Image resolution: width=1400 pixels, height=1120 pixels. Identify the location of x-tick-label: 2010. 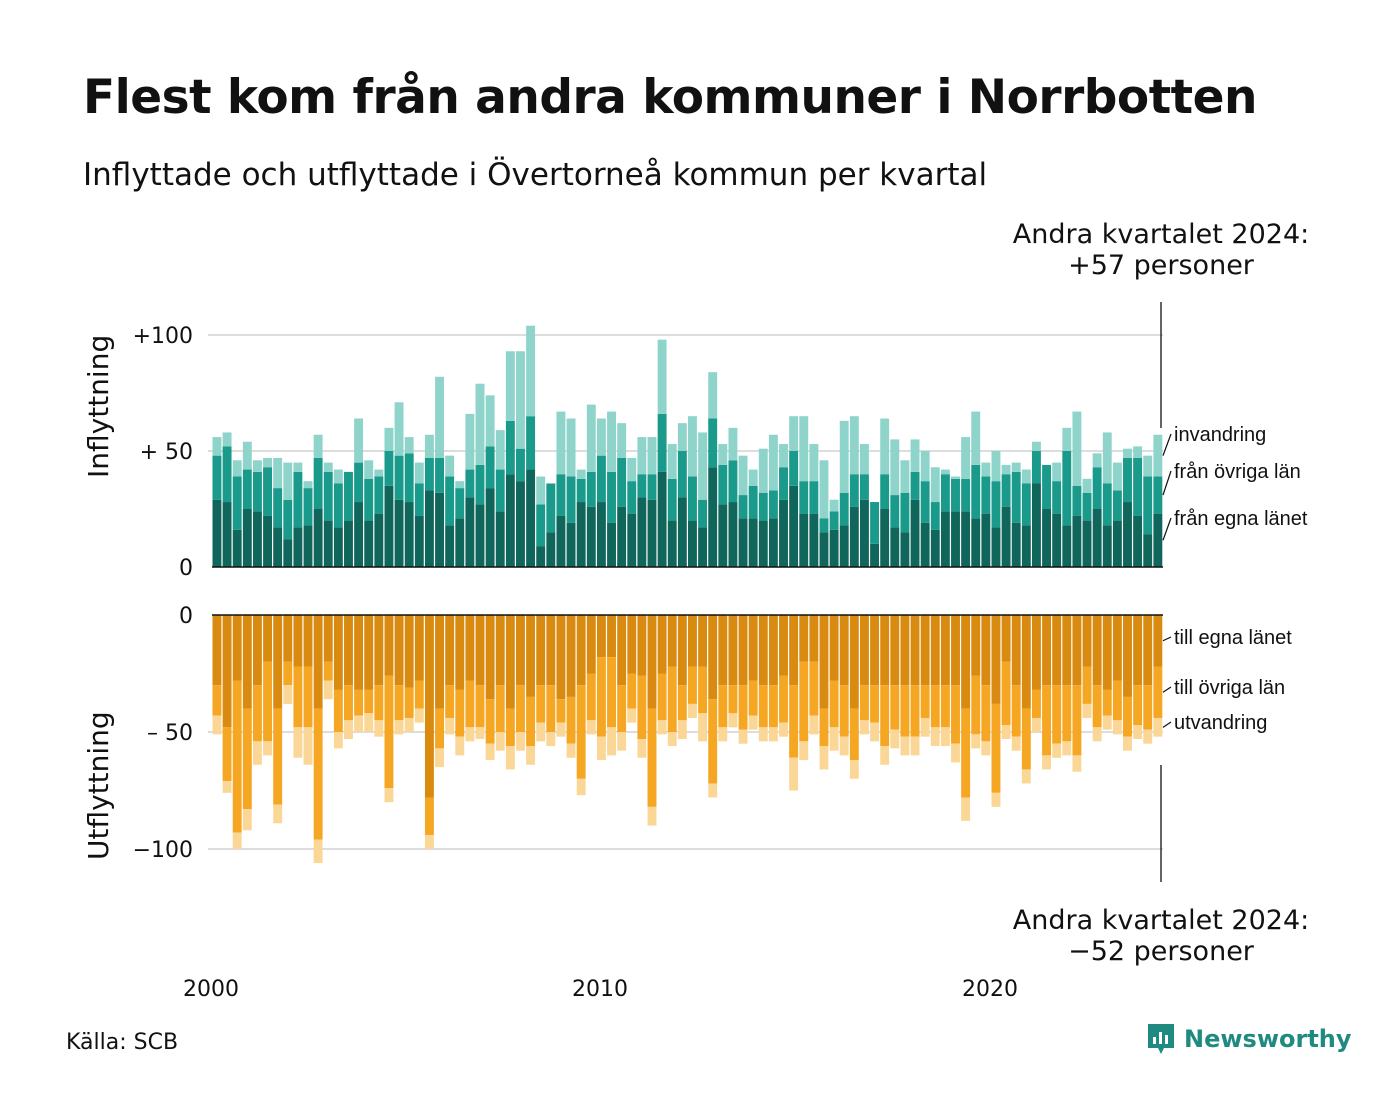
(600, 989).